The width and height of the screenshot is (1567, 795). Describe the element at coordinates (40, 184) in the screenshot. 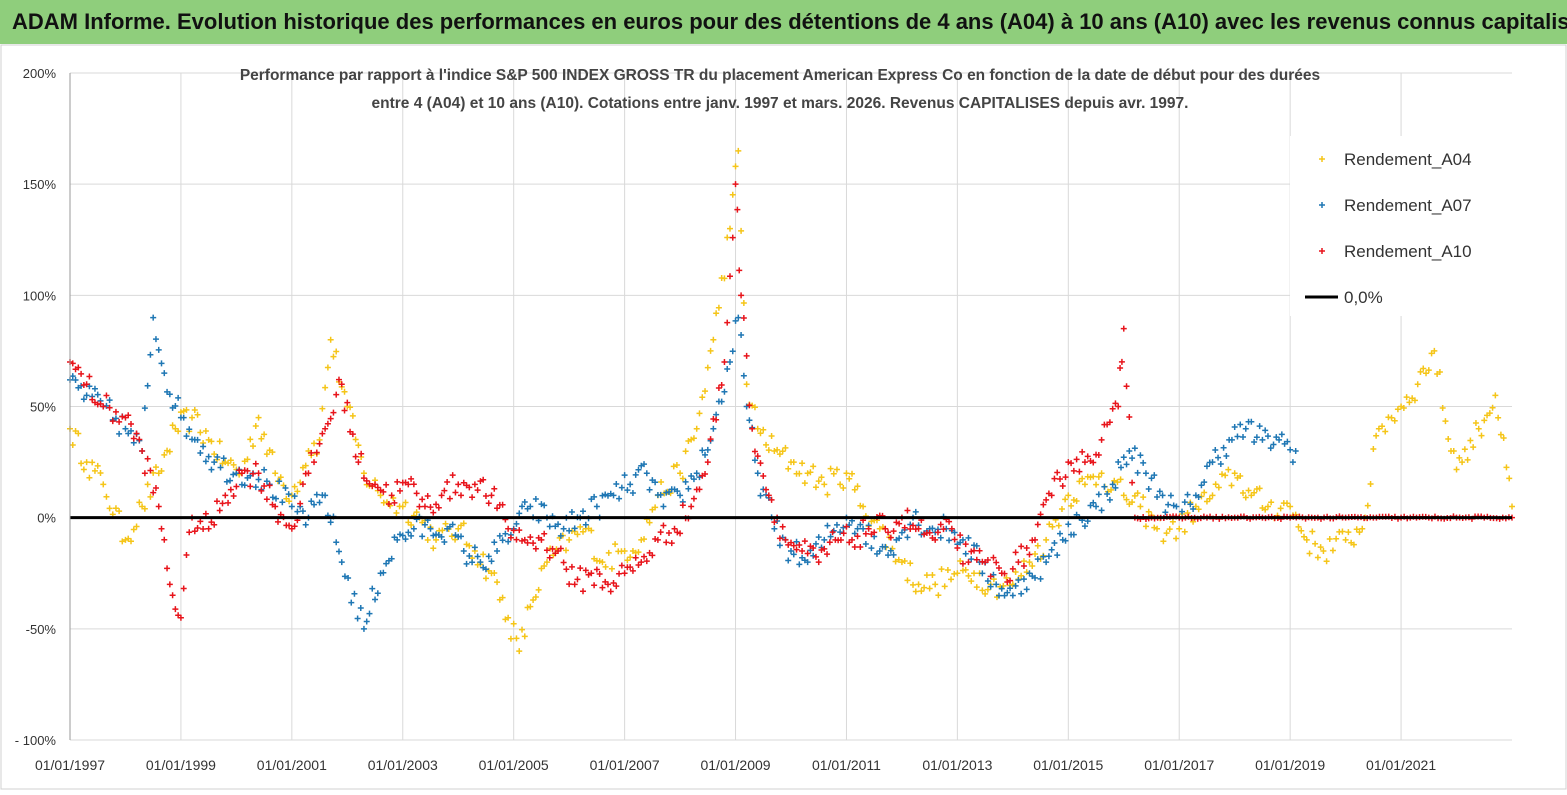

I see `y-tick-label: 150%` at that location.